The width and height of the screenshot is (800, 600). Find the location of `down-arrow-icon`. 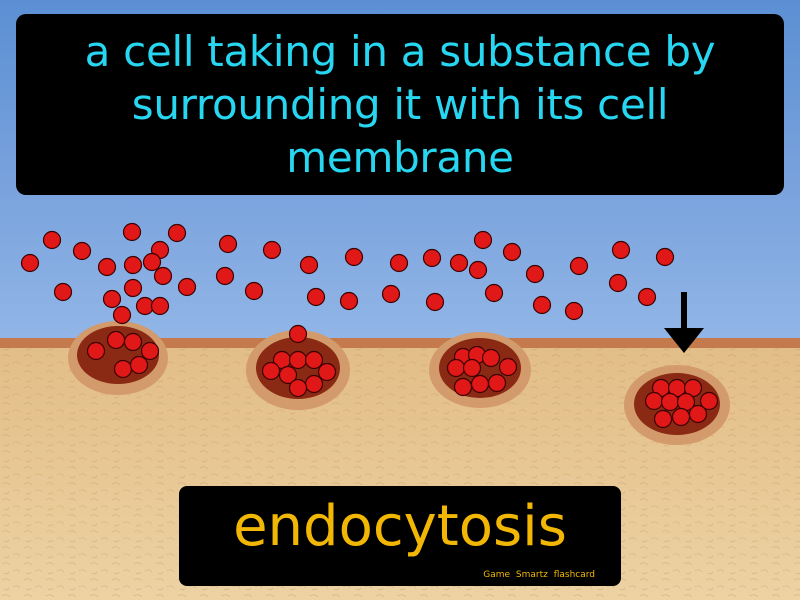

down-arrow-icon is located at coordinates (684, 322).